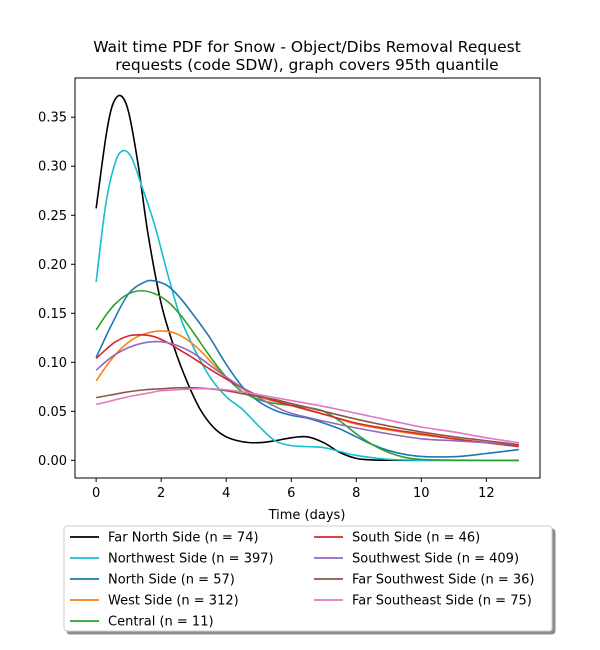 The width and height of the screenshot is (600, 650). What do you see at coordinates (442, 601) in the screenshot?
I see `legend-label: Far Southeast Side (n = 75)` at bounding box center [442, 601].